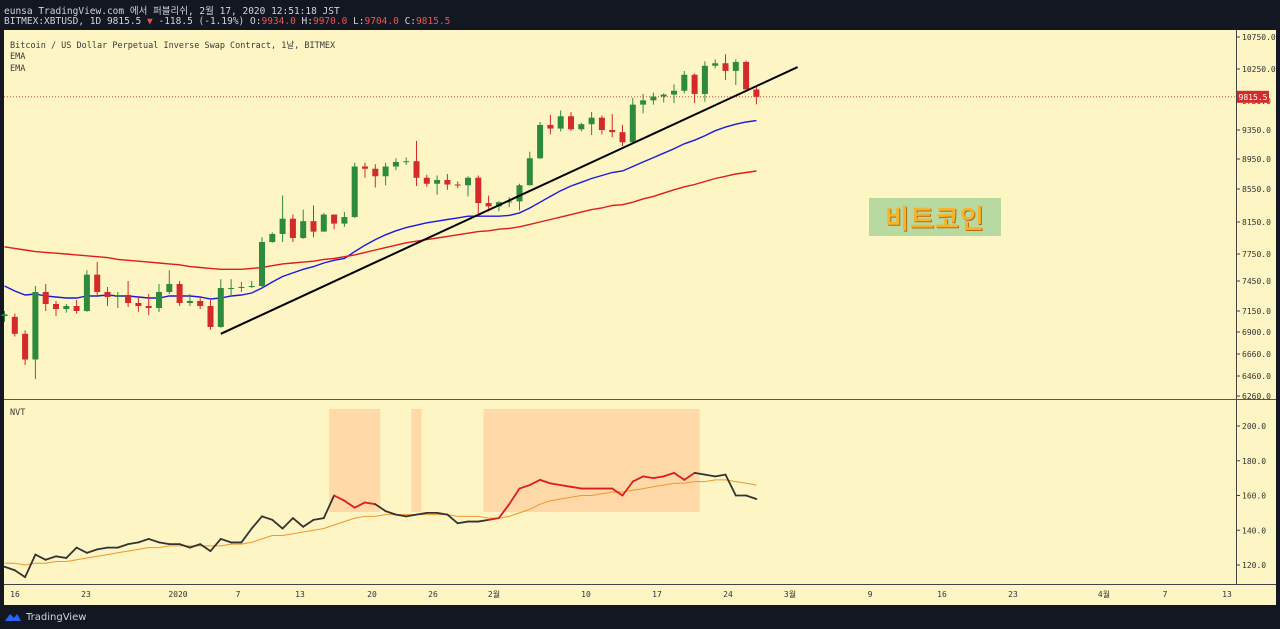 Image resolution: width=1280 pixels, height=629 pixels. I want to click on ema-legend-2: EMA, so click(18, 69).